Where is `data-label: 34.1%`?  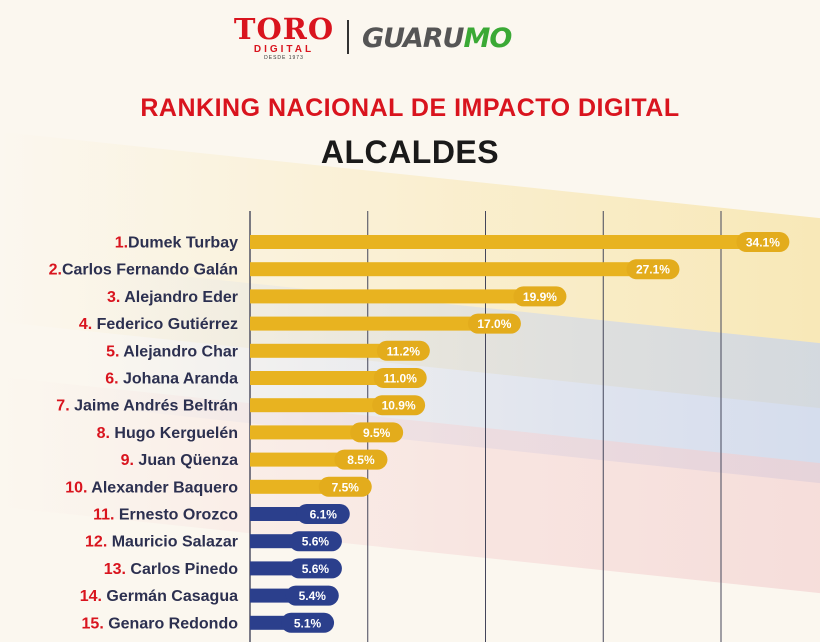 data-label: 34.1% is located at coordinates (763, 243).